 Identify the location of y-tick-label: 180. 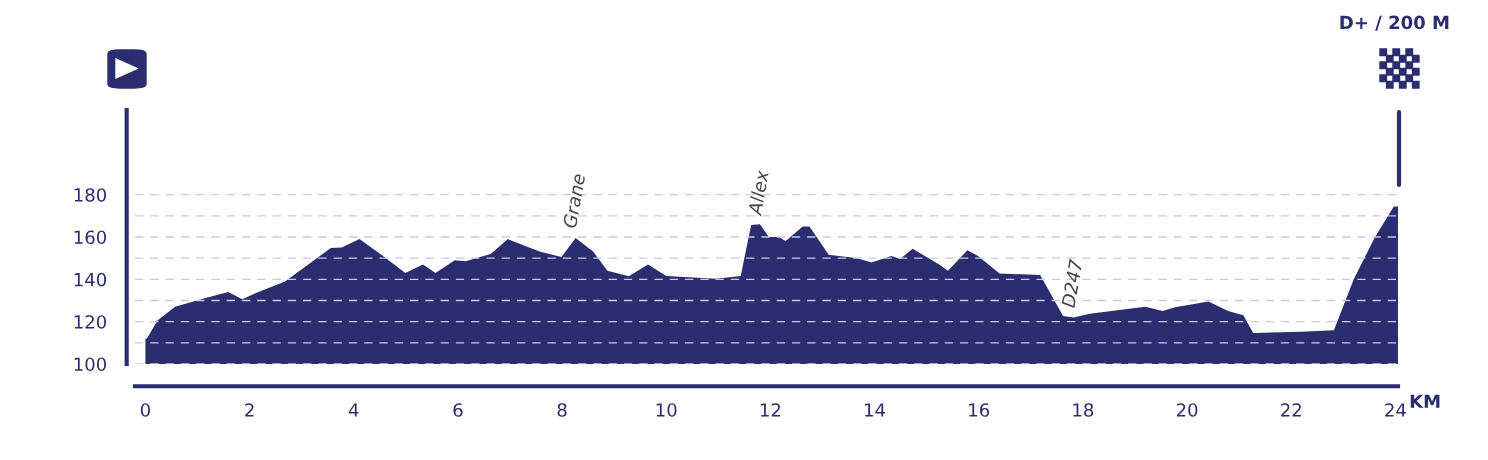
(90, 195).